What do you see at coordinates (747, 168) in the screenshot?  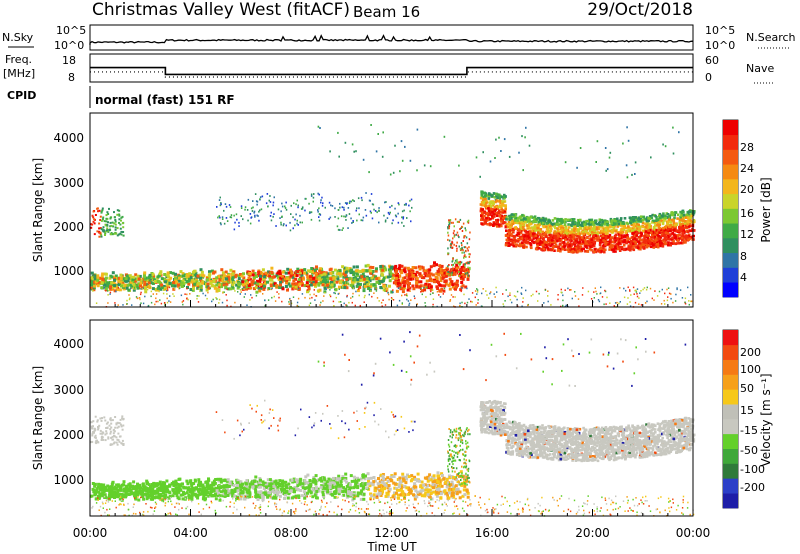 I see `power-cbar-24: 24` at bounding box center [747, 168].